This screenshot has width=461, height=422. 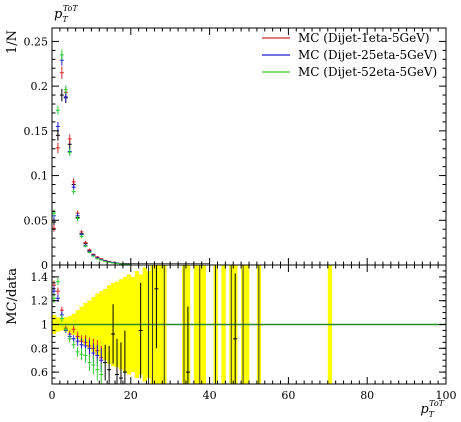 What do you see at coordinates (36, 41) in the screenshot?
I see `main-y-tick-label: 0.25` at bounding box center [36, 41].